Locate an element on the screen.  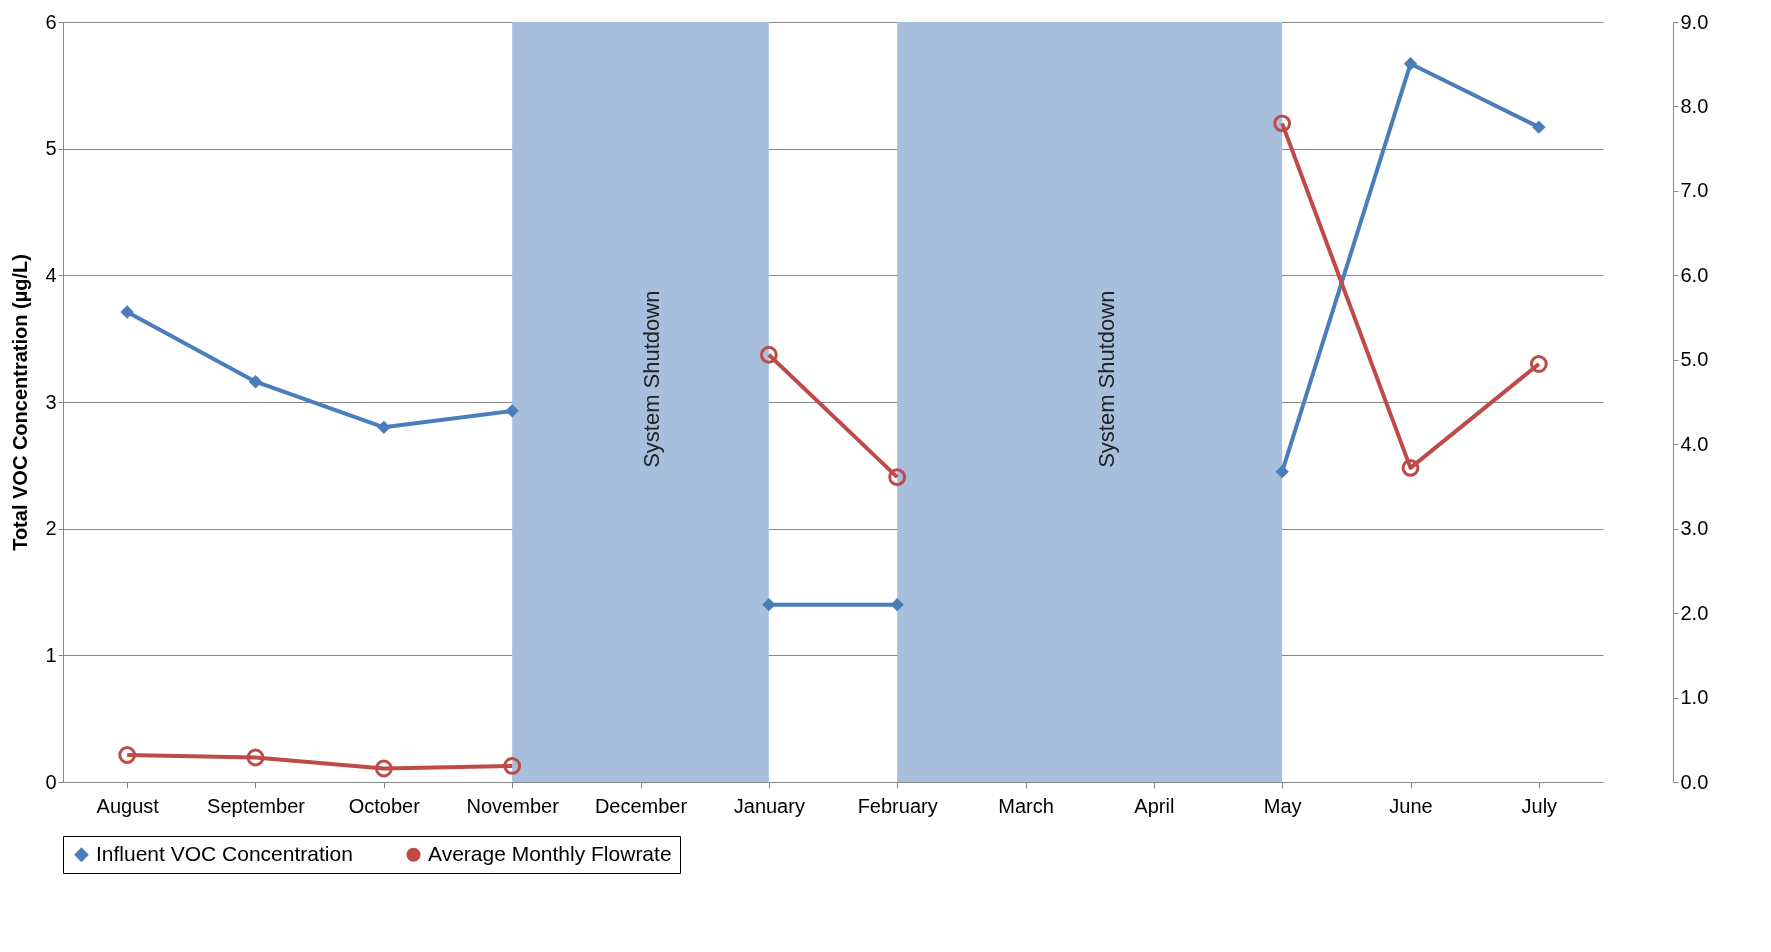
y-axis-title: Total VOC Concentration (µg/L) is located at coordinates (20, 402).